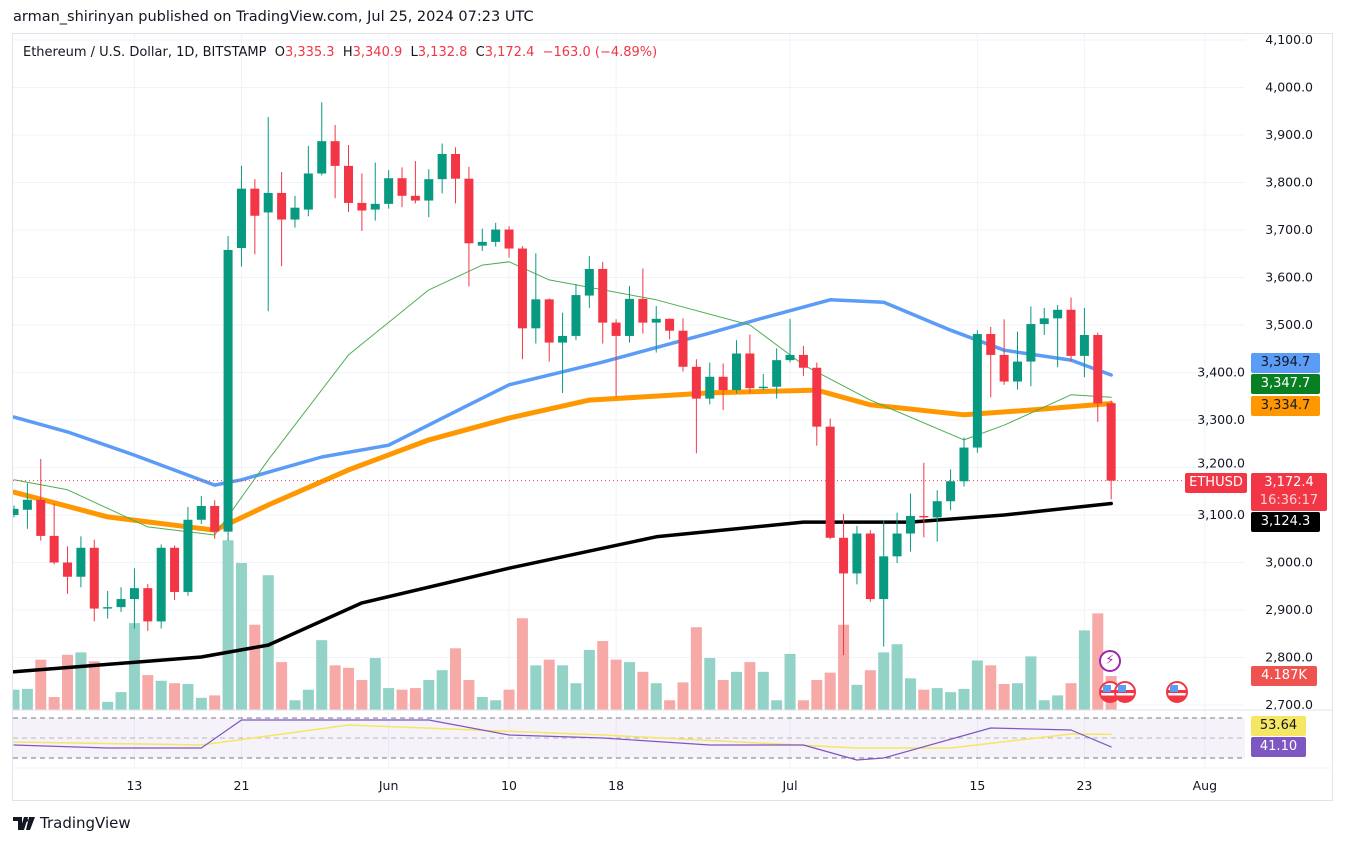  What do you see at coordinates (1285, 522) in the screenshot?
I see `ma-black-badge: 3,124.3` at bounding box center [1285, 522].